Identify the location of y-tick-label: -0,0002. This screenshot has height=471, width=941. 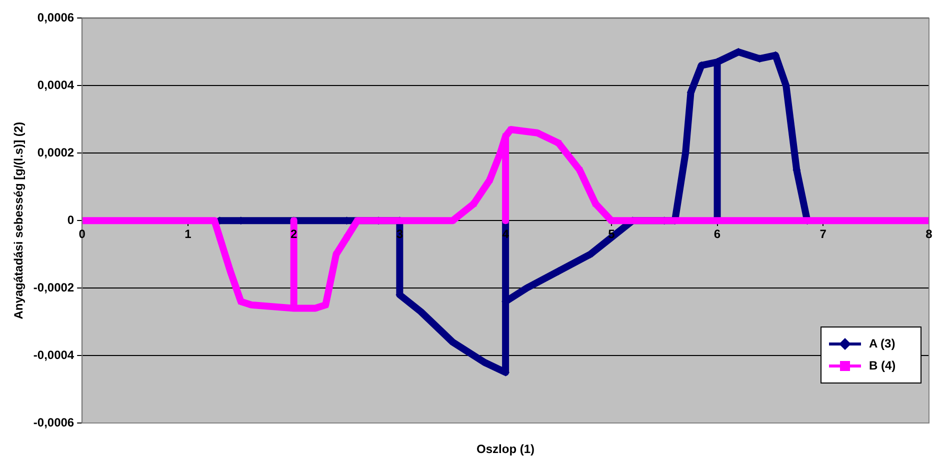
(53, 287).